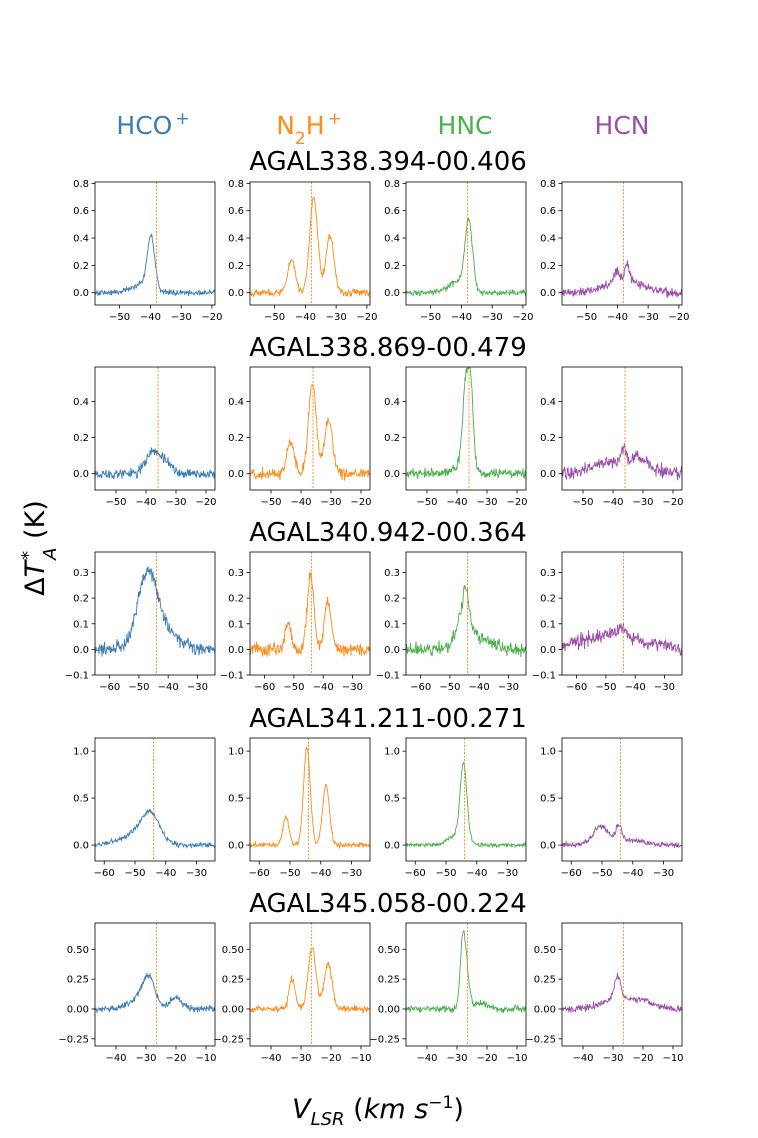 Image resolution: width=758 pixels, height=1138 pixels. I want to click on source-title: AGAL338.394-00.406, so click(388, 162).